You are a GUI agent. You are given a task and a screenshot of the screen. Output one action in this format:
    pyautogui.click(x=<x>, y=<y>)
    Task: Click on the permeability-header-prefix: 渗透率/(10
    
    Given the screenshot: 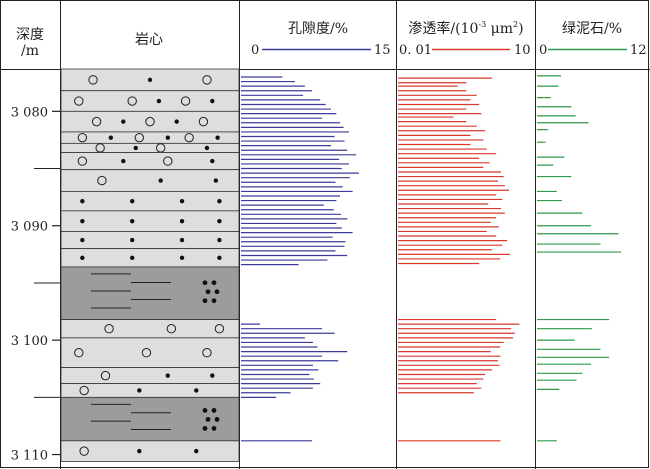 What is the action you would take?
    pyautogui.click(x=443, y=28)
    